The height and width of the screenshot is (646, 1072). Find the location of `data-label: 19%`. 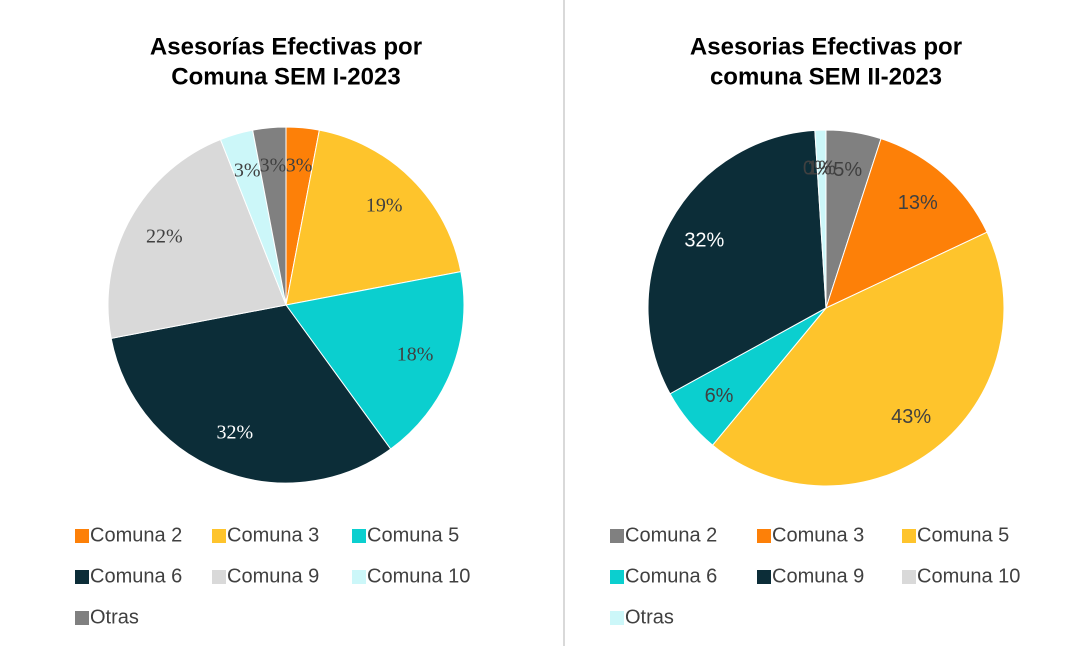

data-label: 19% is located at coordinates (384, 205).